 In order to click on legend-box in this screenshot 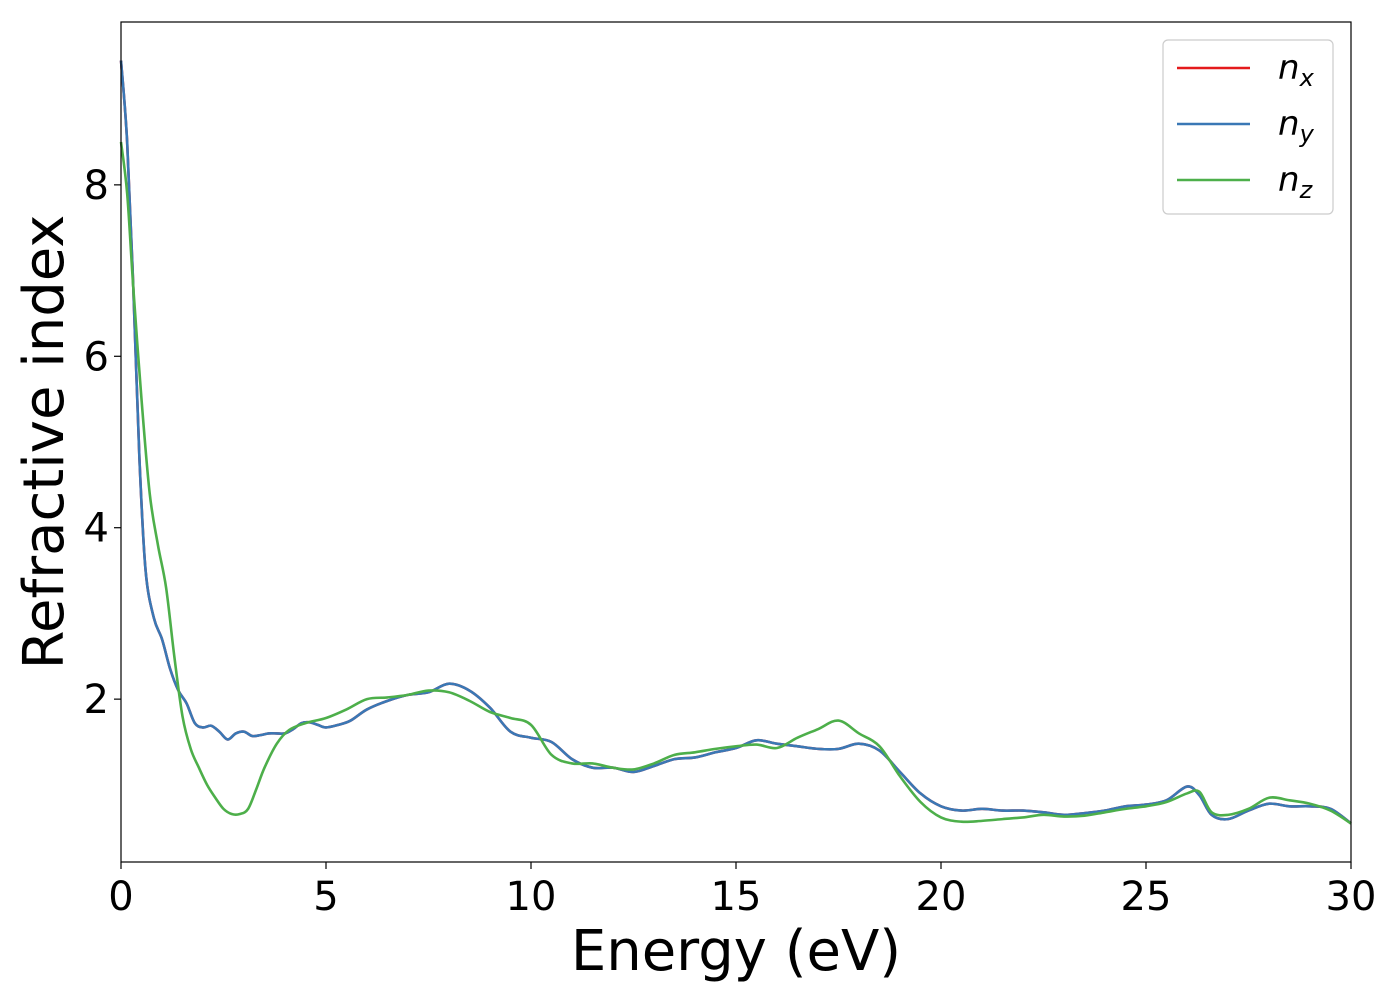, I will do `click(1248, 127)`.